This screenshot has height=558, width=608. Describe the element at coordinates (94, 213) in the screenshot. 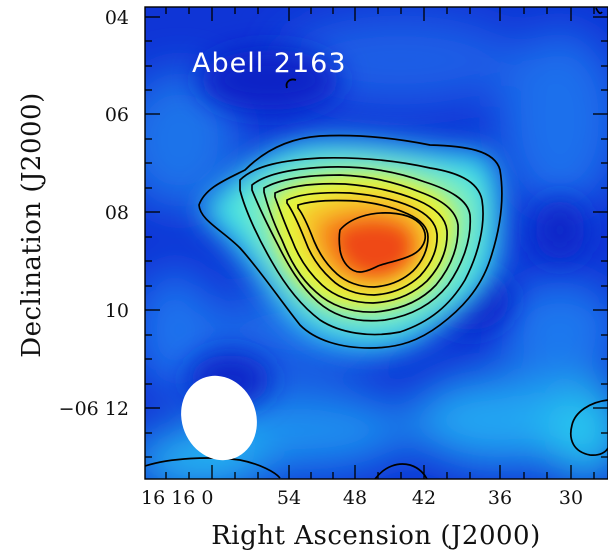

I see `y-tick-labels: 04 06 08 10 −06 12` at that location.